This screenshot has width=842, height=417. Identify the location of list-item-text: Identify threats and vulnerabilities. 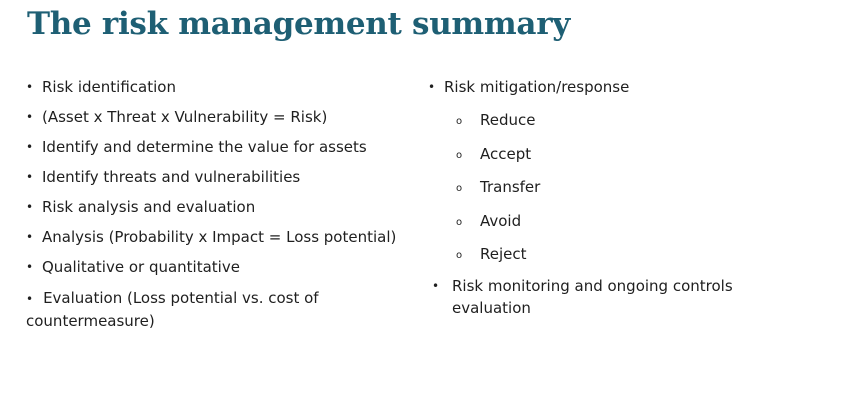
(171, 177).